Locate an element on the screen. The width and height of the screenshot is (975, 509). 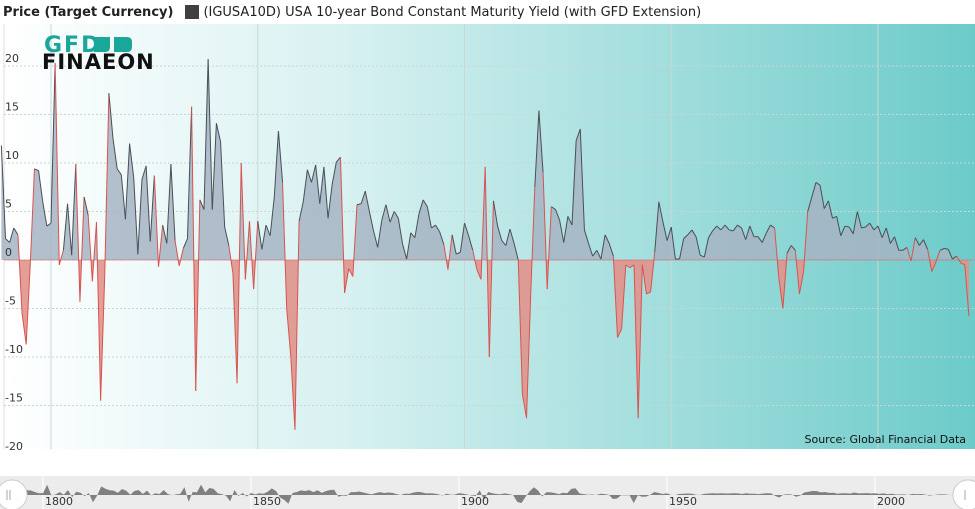
legend-swatch is located at coordinates (192, 12).